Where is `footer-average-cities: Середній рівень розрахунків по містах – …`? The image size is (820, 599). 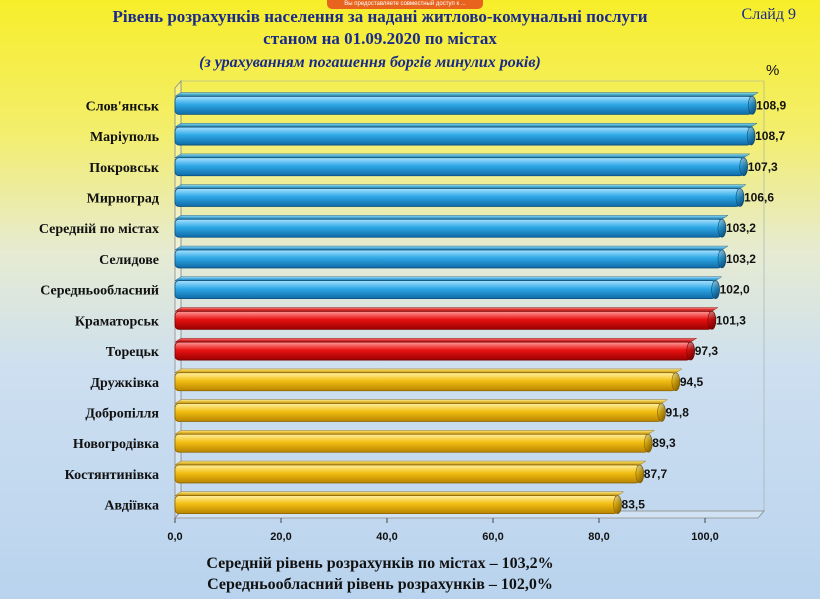
footer-average-cities: Середній рівень розрахунків по містах – … is located at coordinates (380, 563).